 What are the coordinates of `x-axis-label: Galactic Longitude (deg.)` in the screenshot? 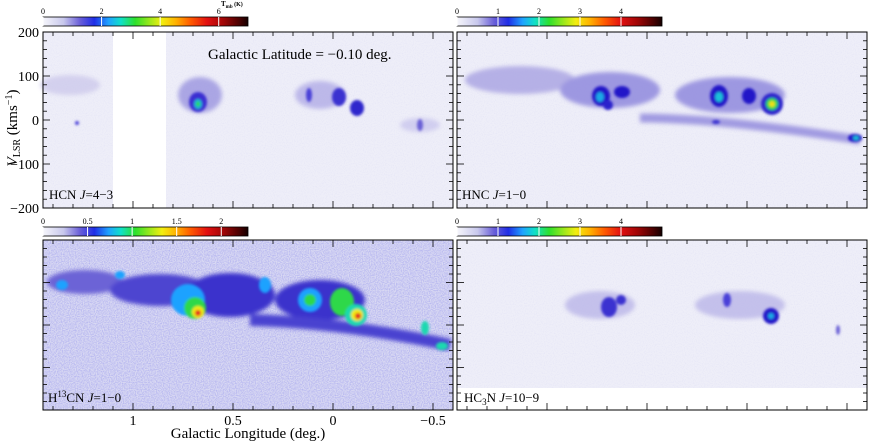 It's located at (248, 433).